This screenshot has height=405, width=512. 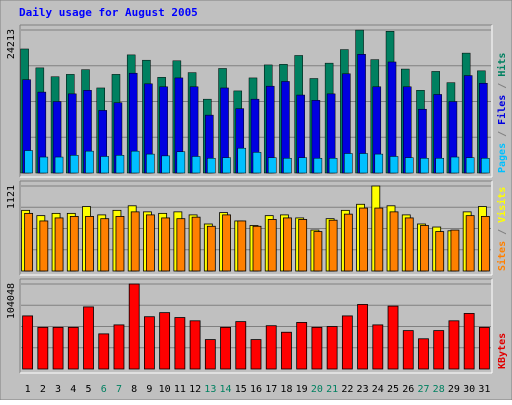 I want to click on day-label: 30, so click(x=469, y=389).